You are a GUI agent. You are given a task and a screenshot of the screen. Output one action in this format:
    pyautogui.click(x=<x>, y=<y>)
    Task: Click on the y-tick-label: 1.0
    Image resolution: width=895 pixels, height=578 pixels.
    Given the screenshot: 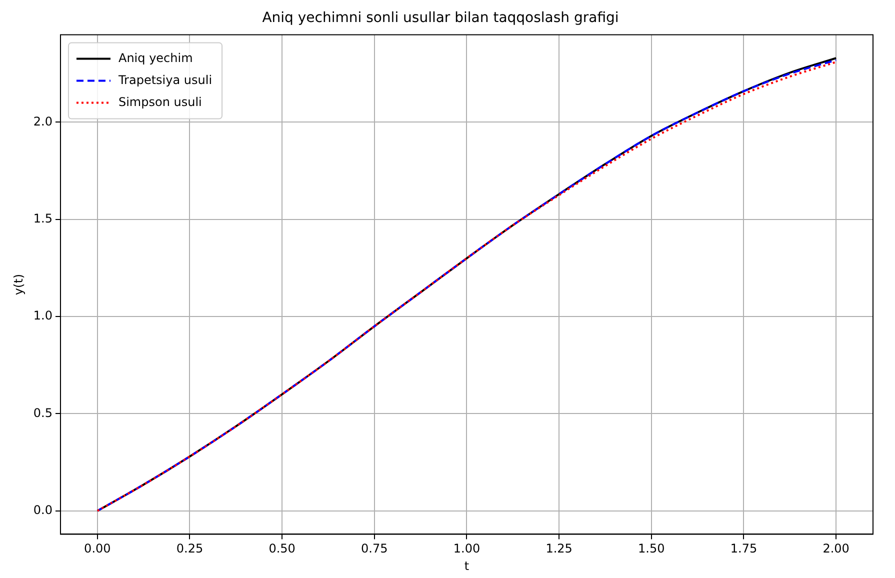 What is the action you would take?
    pyautogui.click(x=42, y=315)
    